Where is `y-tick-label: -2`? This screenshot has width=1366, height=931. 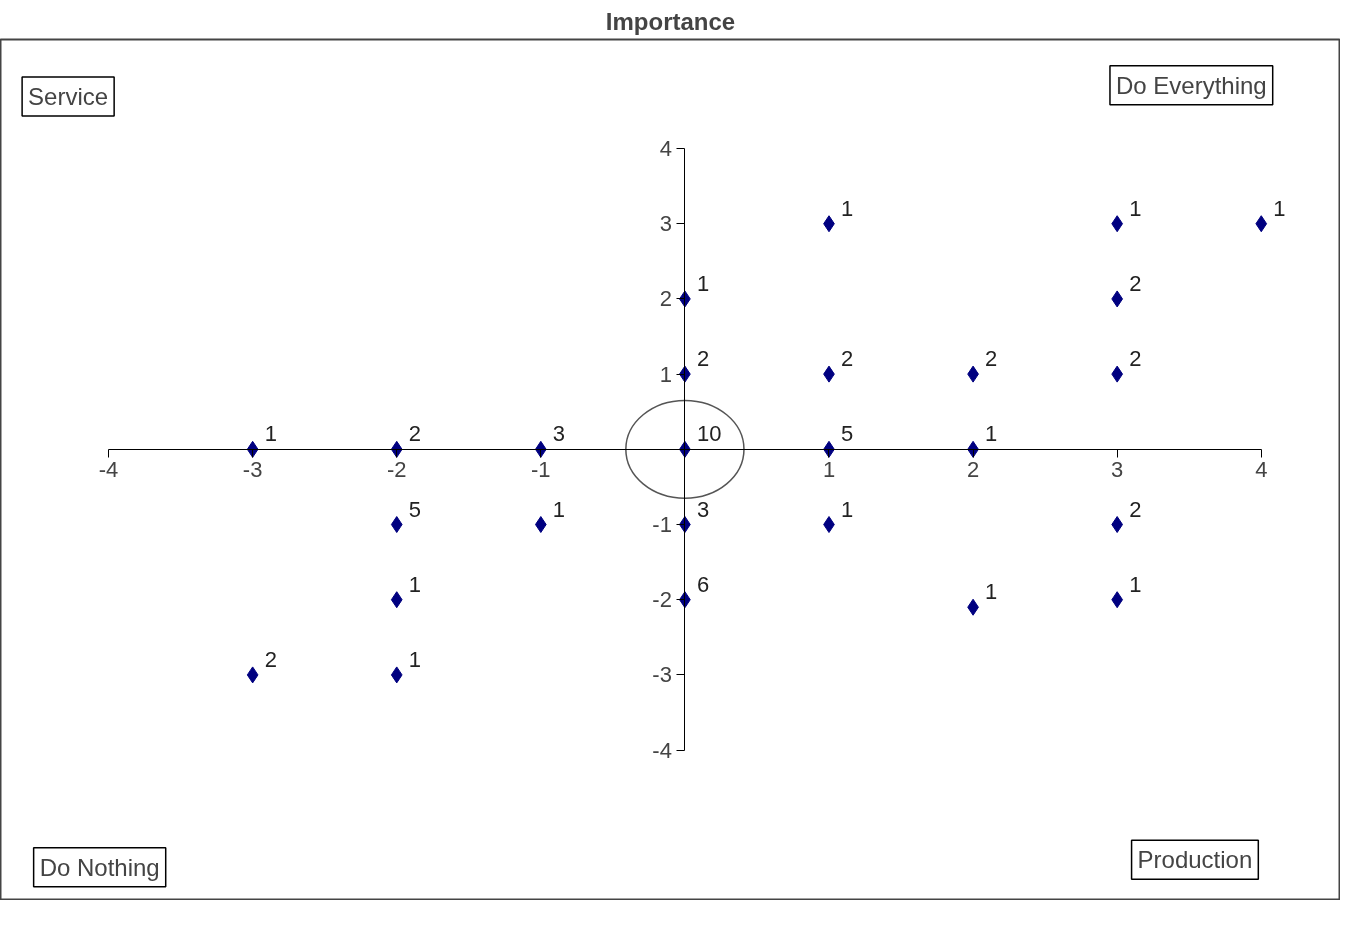
y-tick-label: -2 is located at coordinates (662, 600).